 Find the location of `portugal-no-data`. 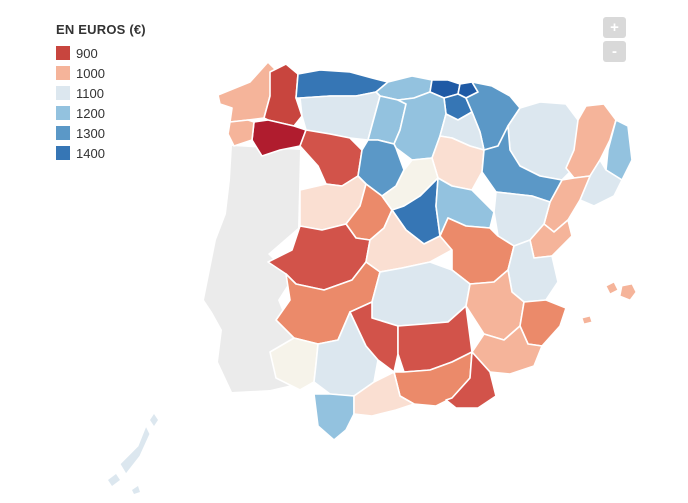

portugal-no-data is located at coordinates (254, 269).